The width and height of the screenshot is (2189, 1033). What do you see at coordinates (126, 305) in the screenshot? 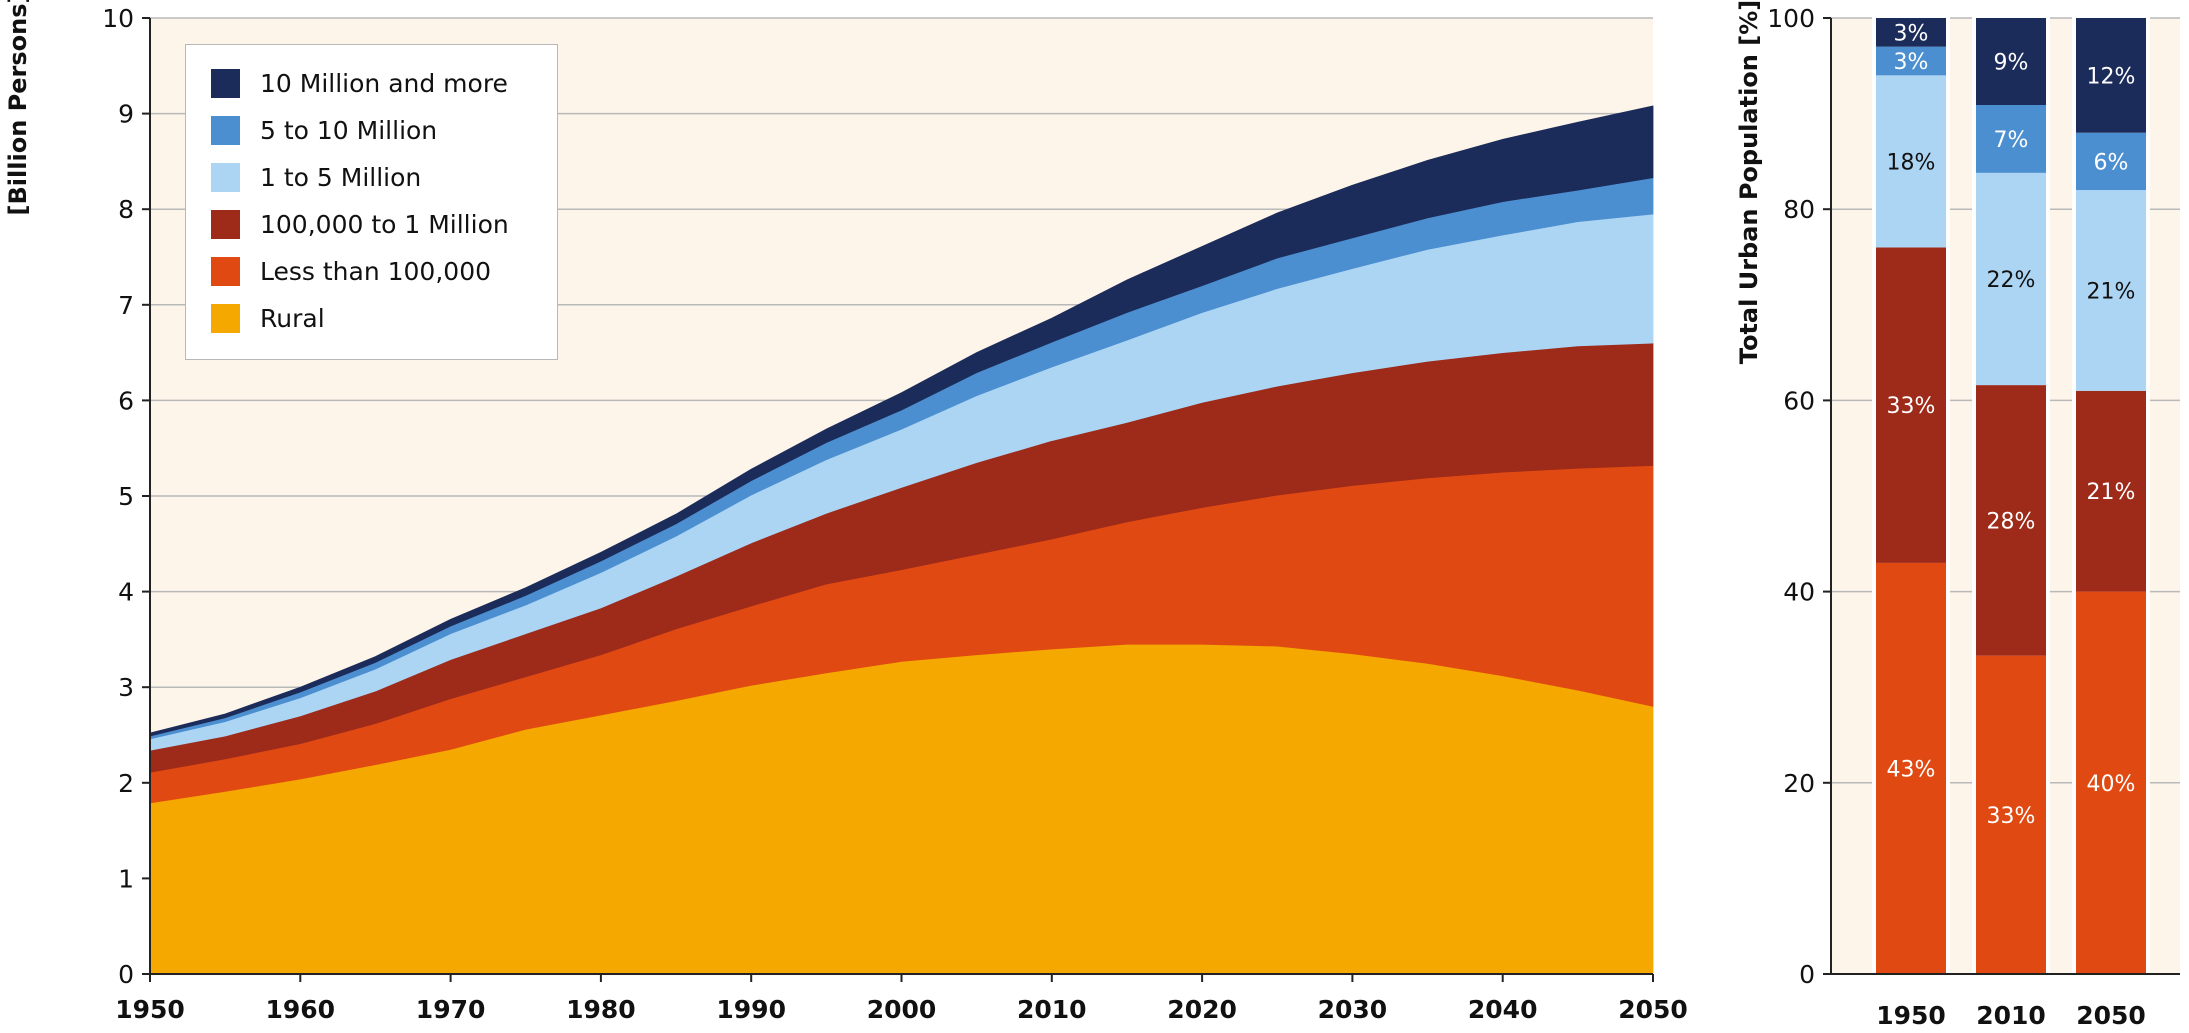
I see `y-tick-label: 7` at bounding box center [126, 305].